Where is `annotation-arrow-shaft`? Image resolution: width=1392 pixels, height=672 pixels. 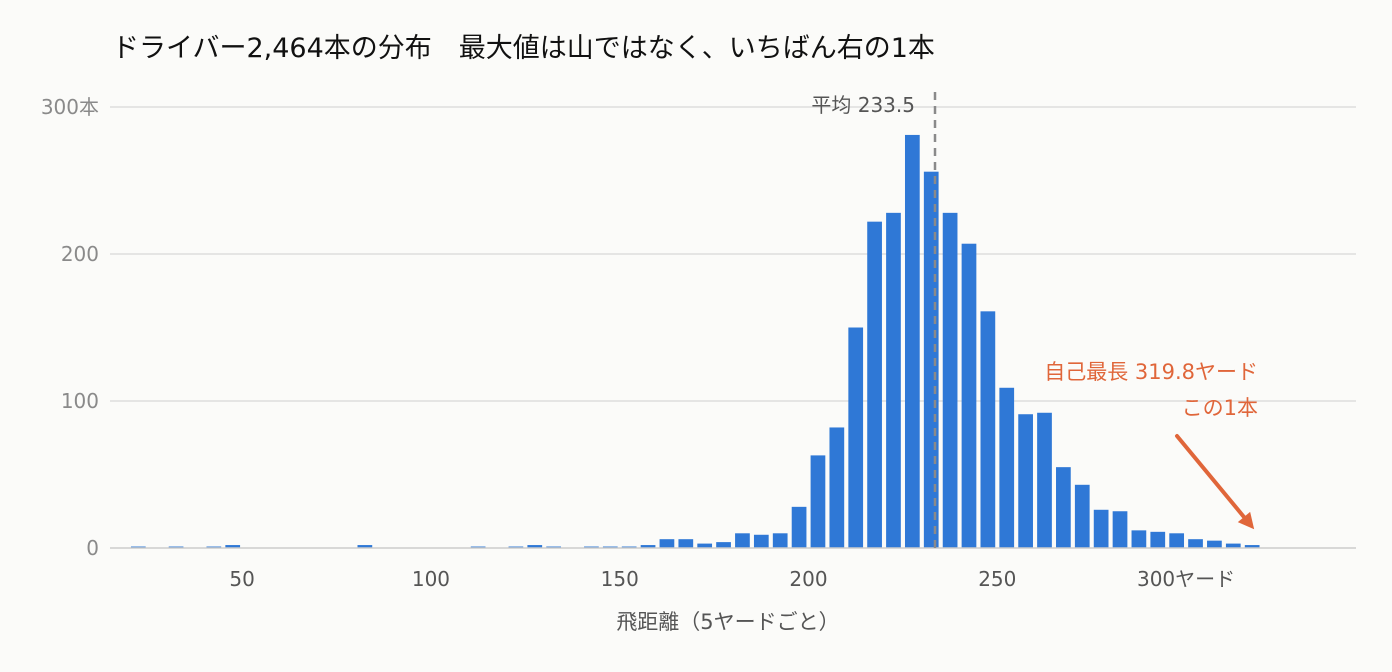 annotation-arrow-shaft is located at coordinates (1210, 476).